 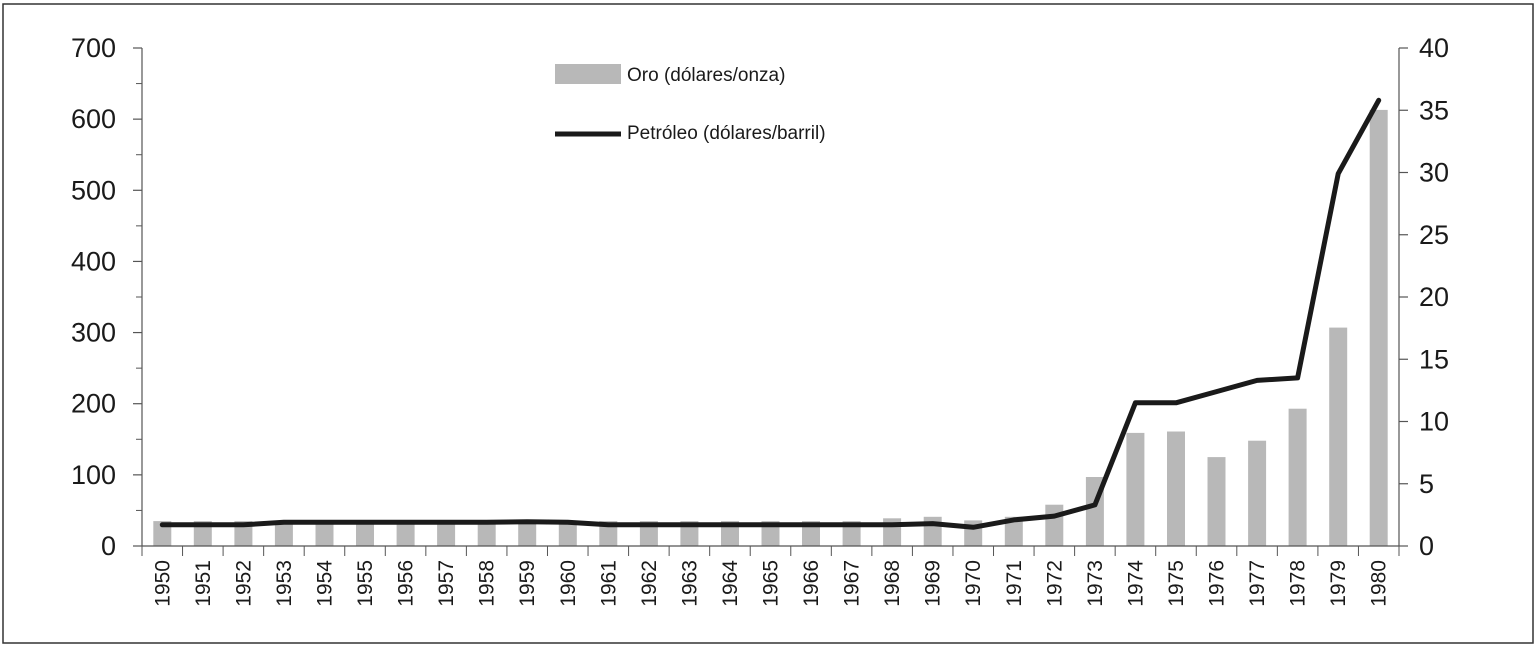 I want to click on x-tick-label-1980: 1980, so click(x=1379, y=583).